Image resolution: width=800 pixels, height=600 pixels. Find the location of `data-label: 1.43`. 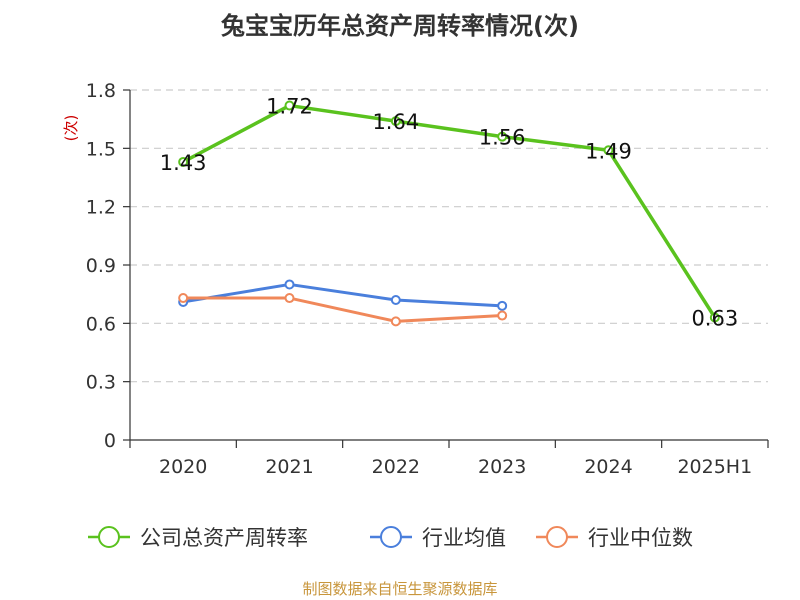

data-label: 1.43 is located at coordinates (183, 163).